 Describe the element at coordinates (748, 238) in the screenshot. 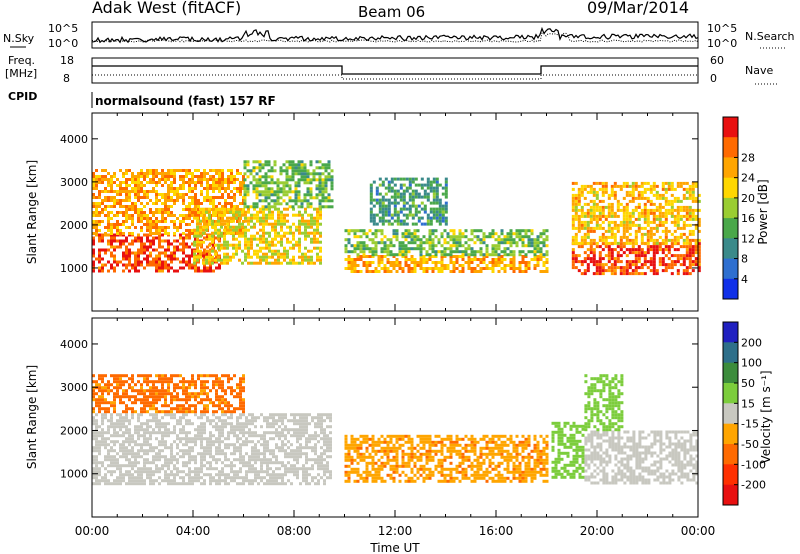

I see `colorbar-tick-label: 12` at that location.